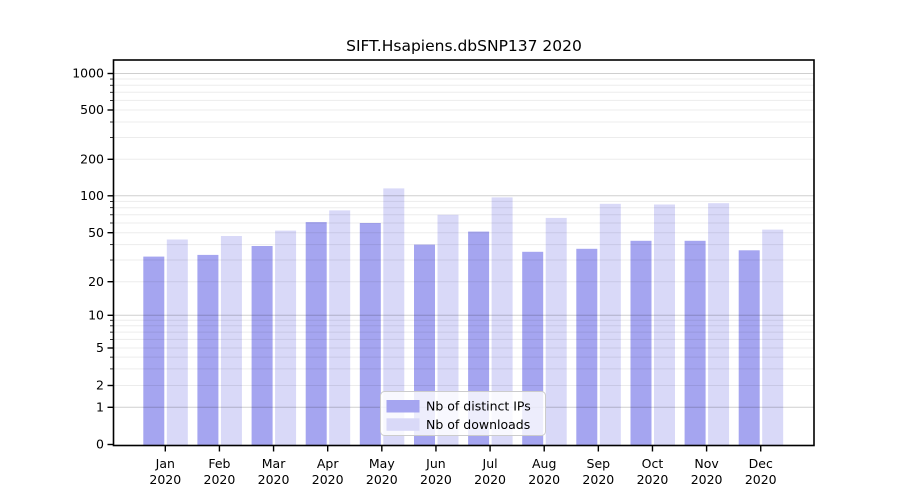 Image resolution: width=900 pixels, height=500 pixels. What do you see at coordinates (664, 325) in the screenshot?
I see `bar-nb-of-downloads-oct` at bounding box center [664, 325].